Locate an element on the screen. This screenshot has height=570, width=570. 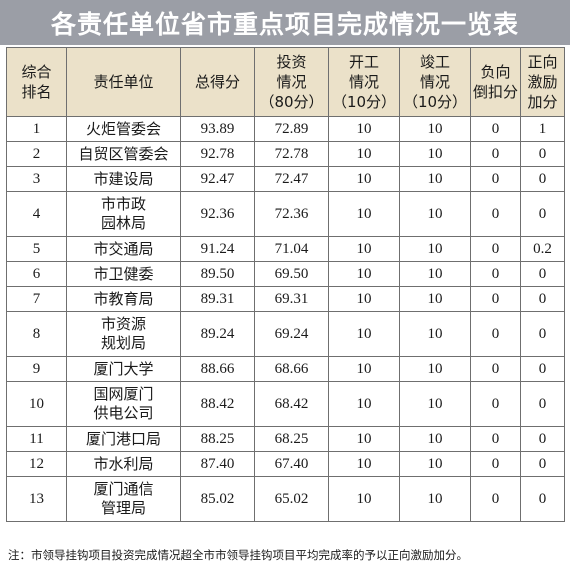
cell-invest: 67.40 is located at coordinates (291, 464).